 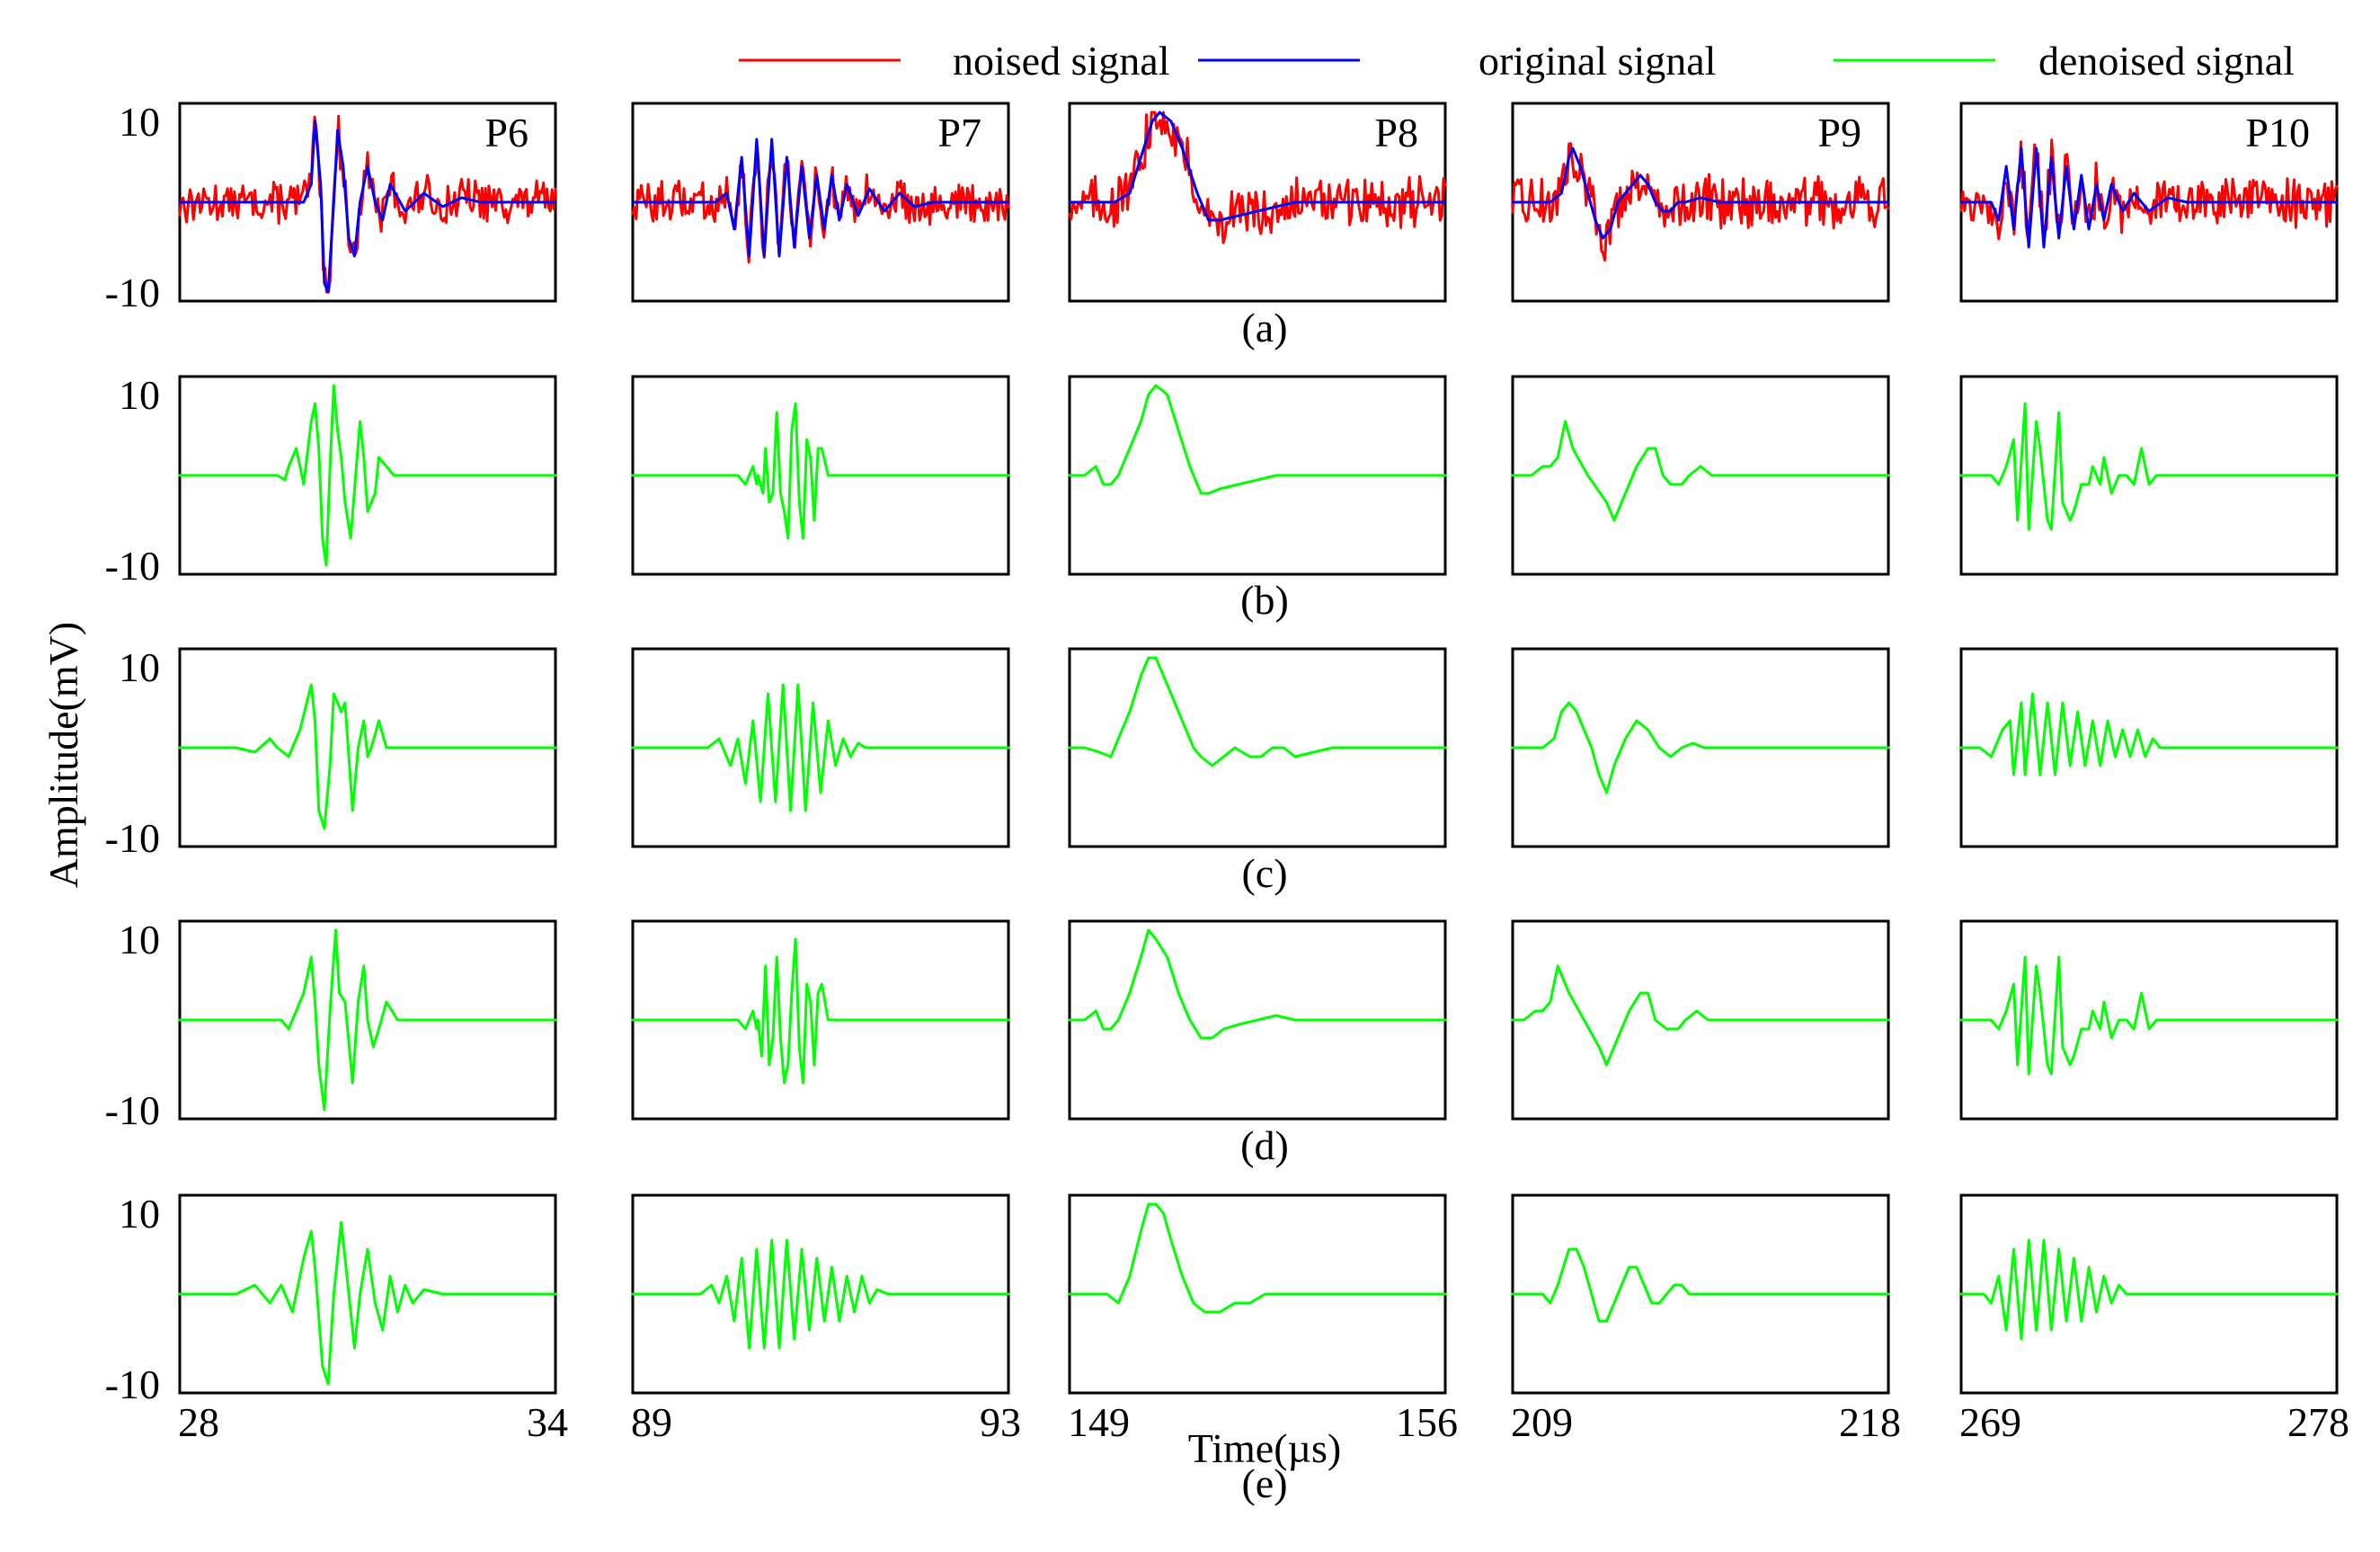 I want to click on panel-name-p8: P8, so click(x=1396, y=133).